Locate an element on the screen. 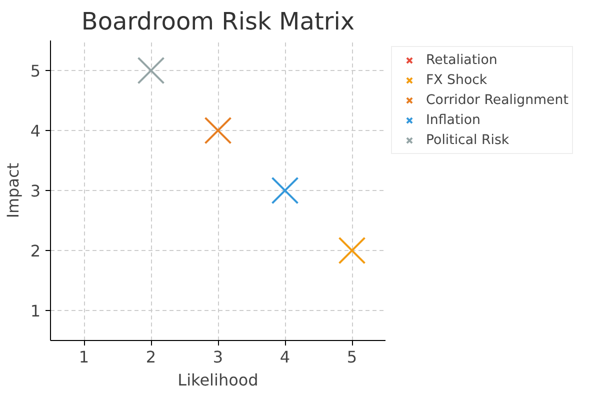  legend-label: Inflation is located at coordinates (453, 120).